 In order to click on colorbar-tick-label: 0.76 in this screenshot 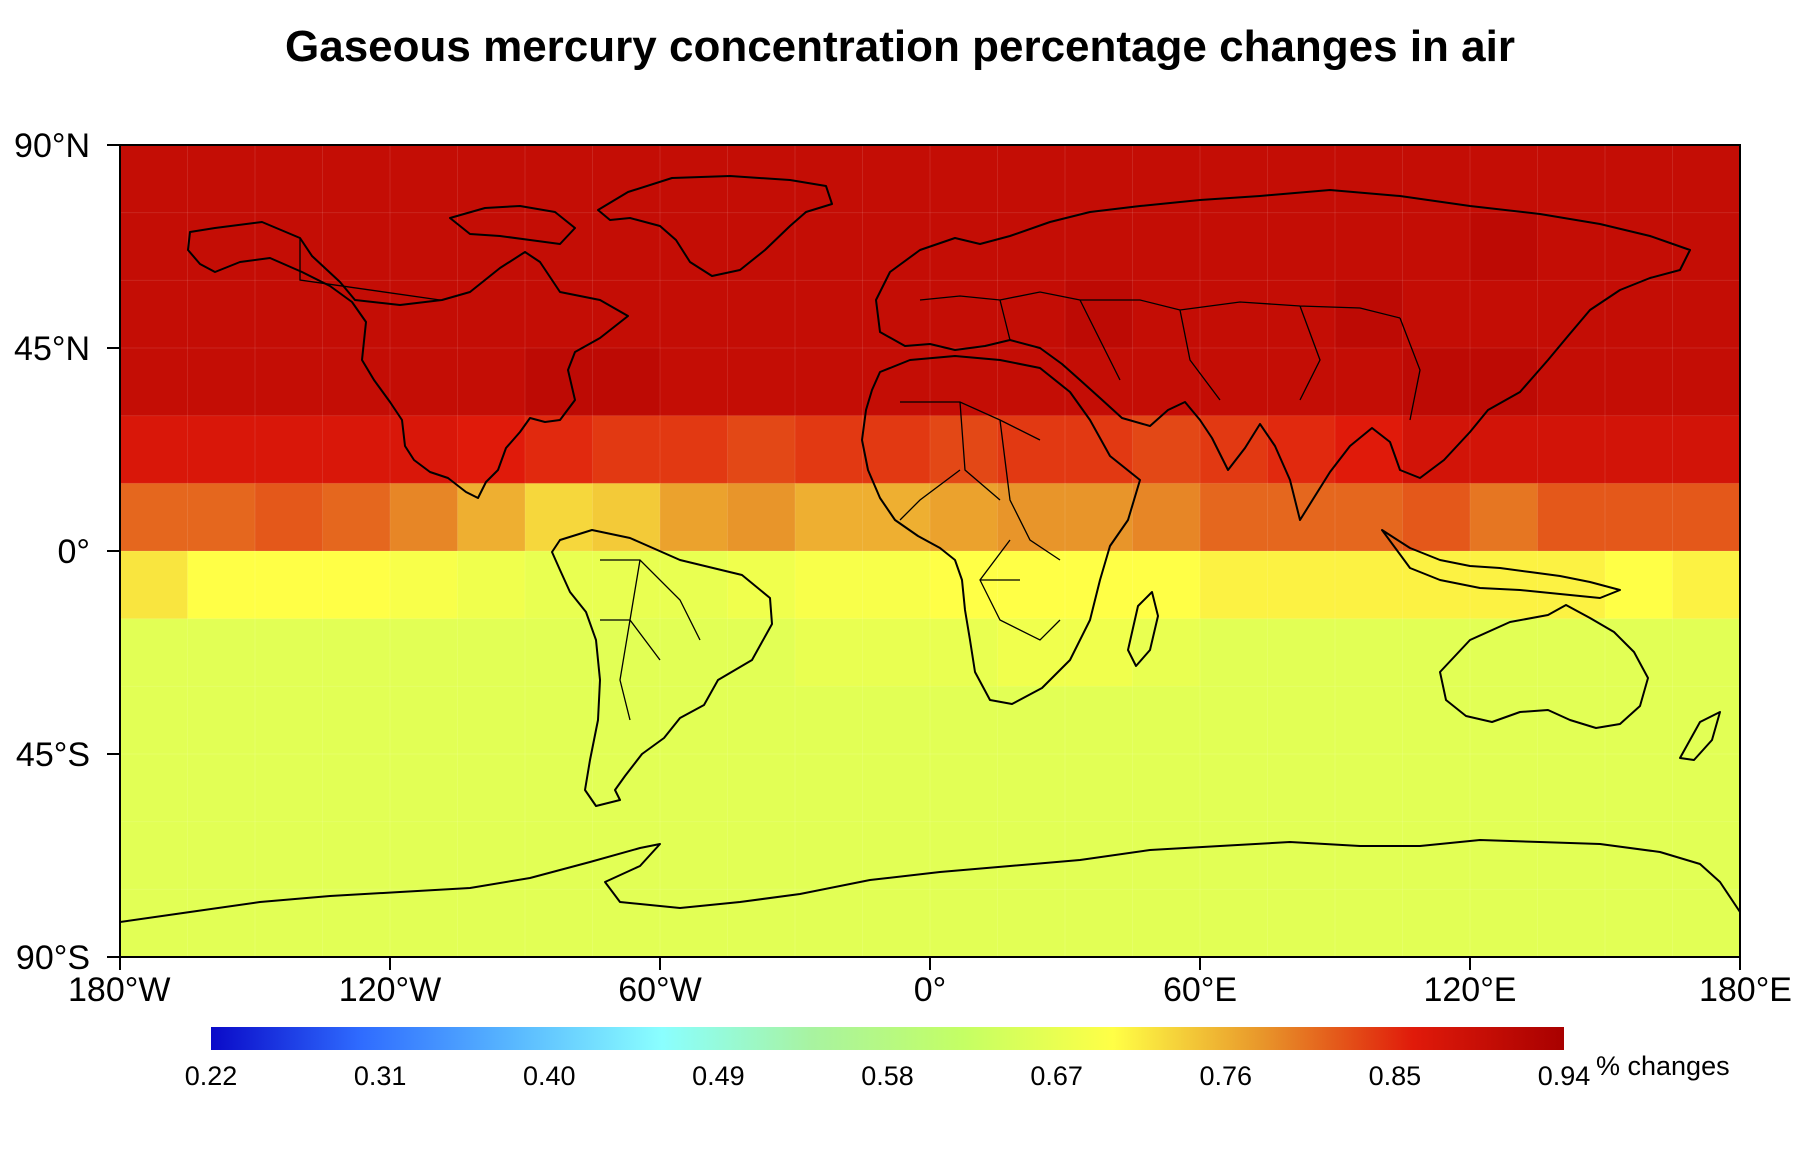, I will do `click(1225, 1076)`.